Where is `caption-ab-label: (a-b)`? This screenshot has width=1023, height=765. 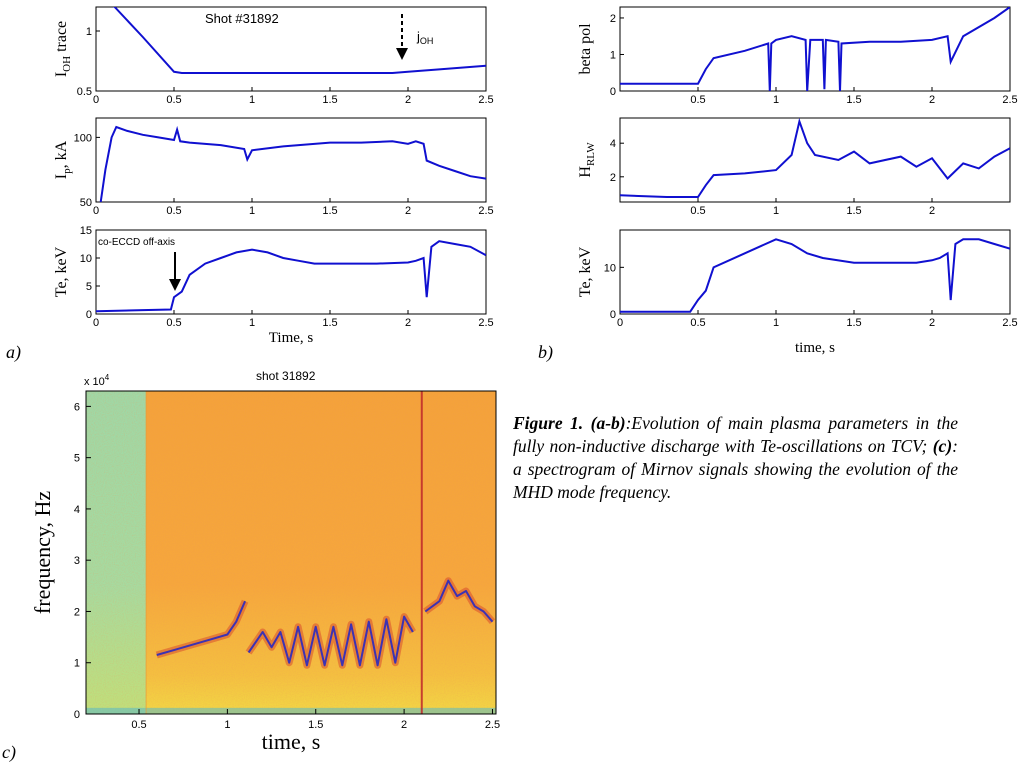 caption-ab-label: (a-b) is located at coordinates (608, 423).